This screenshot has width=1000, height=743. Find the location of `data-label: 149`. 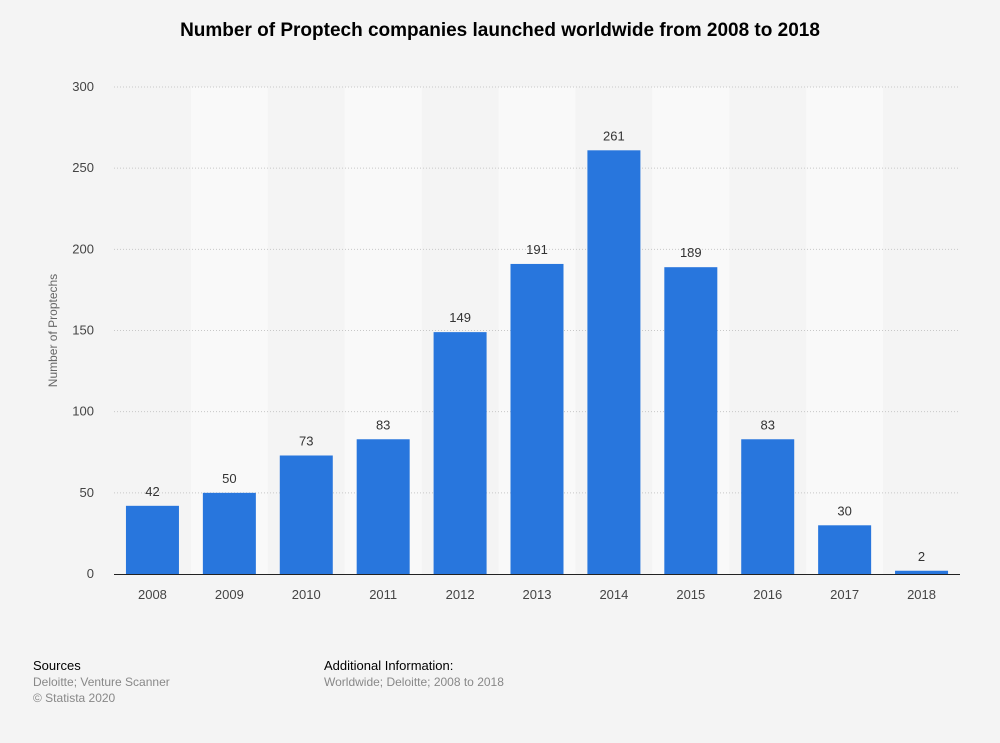

data-label: 149 is located at coordinates (460, 317).